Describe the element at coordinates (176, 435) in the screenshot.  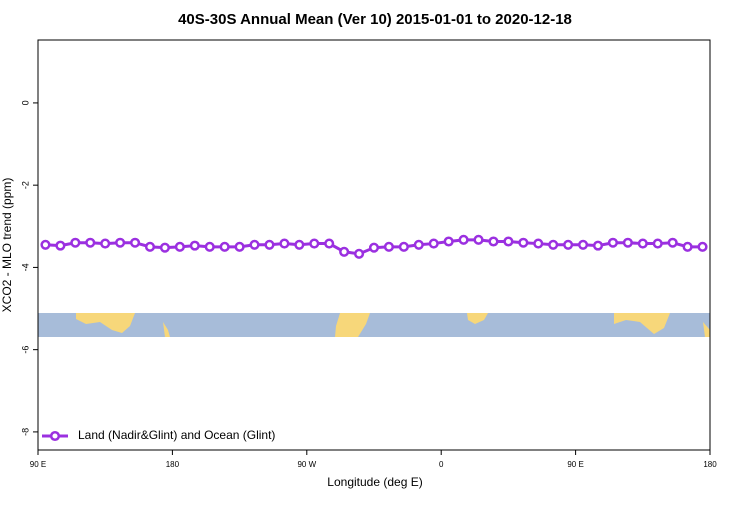
I see `legend-label: Land (Nadir&Glint) and Ocean (Glint)` at that location.